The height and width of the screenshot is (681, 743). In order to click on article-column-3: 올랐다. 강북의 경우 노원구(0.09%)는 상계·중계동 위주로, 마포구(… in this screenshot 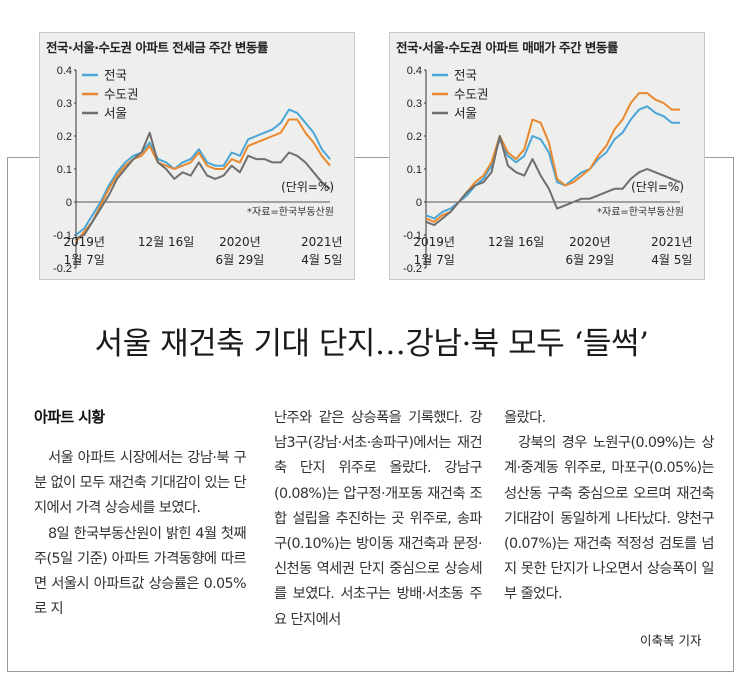, I will do `click(609, 507)`.